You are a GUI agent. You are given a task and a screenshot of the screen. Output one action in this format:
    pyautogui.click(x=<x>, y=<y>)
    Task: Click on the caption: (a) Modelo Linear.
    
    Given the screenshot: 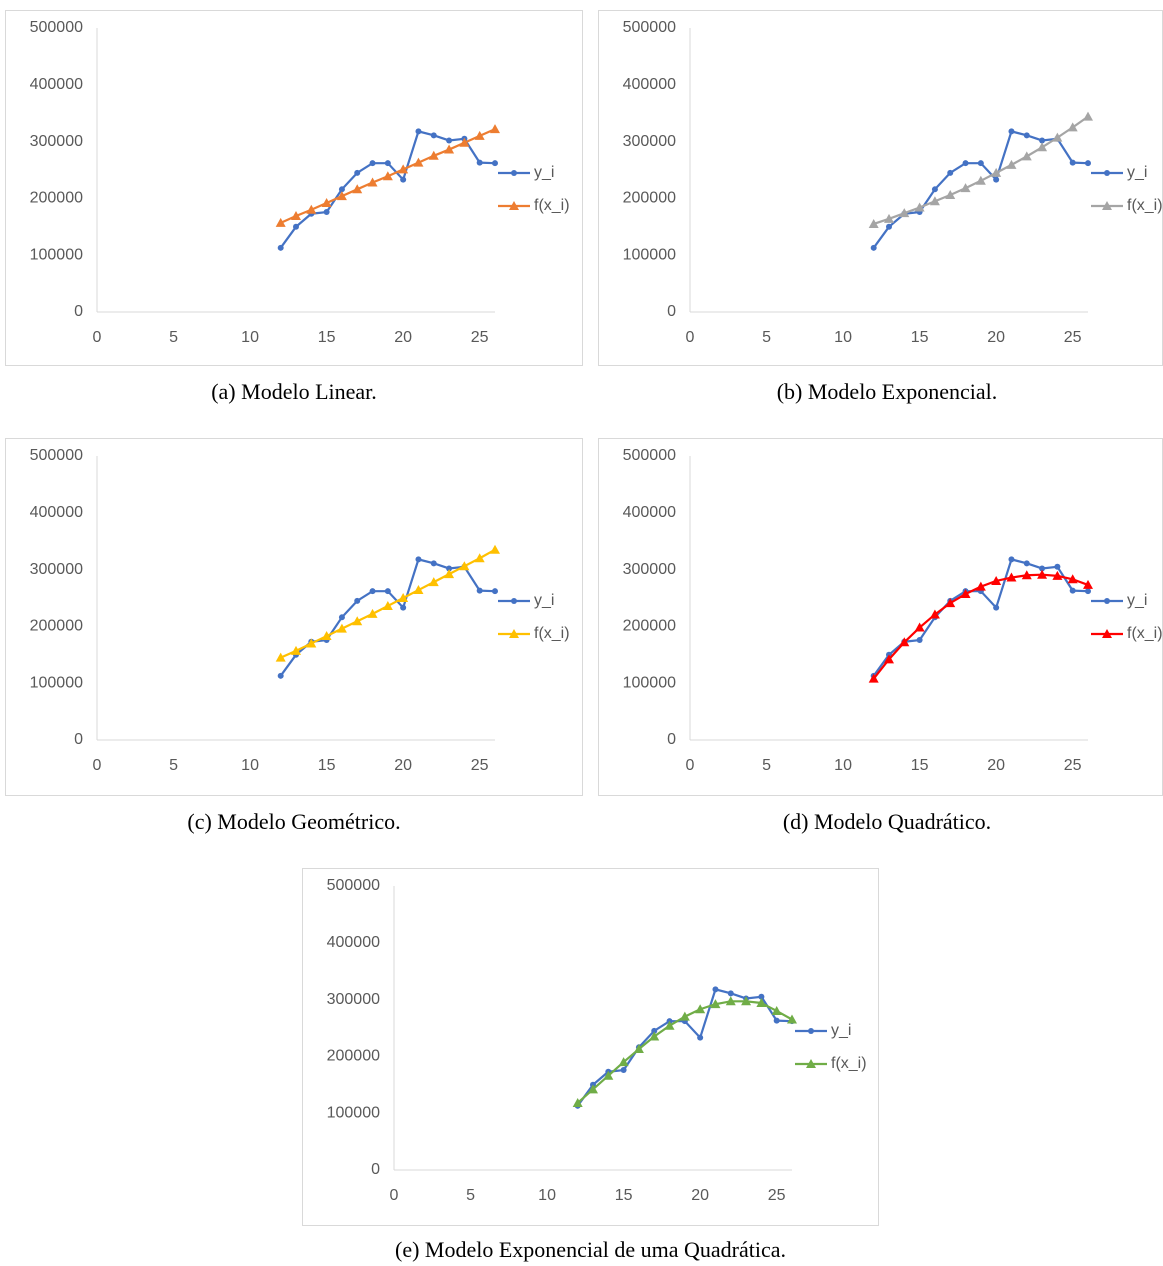 What is the action you would take?
    pyautogui.click(x=294, y=391)
    